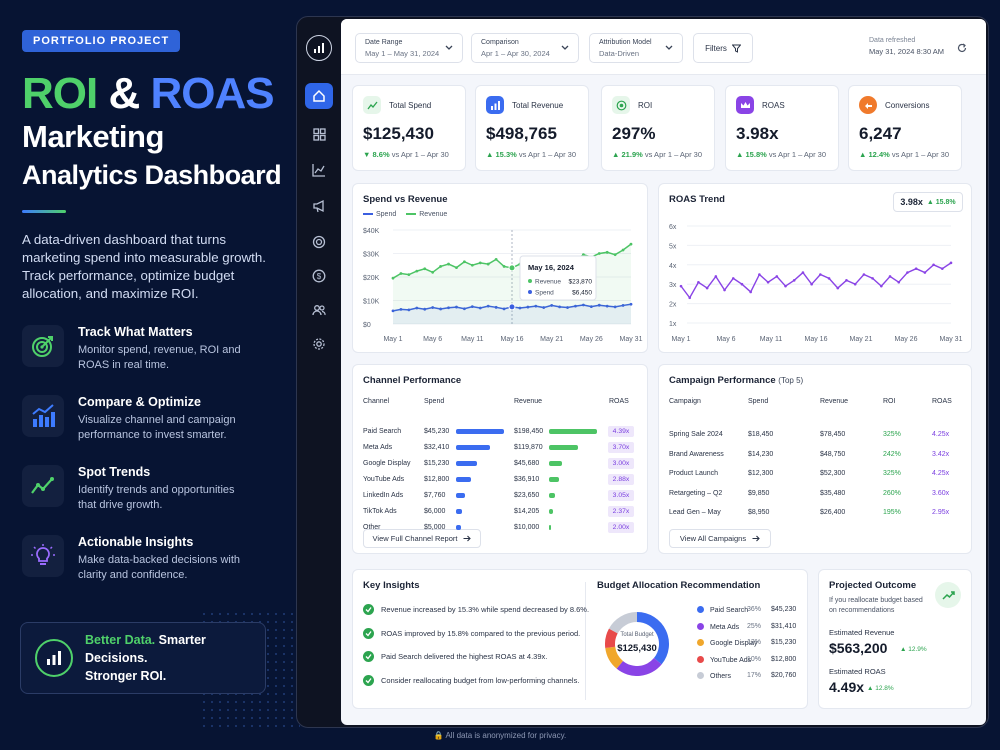  What do you see at coordinates (435, 495) in the screenshot?
I see `channel-spend: $7,760` at bounding box center [435, 495].